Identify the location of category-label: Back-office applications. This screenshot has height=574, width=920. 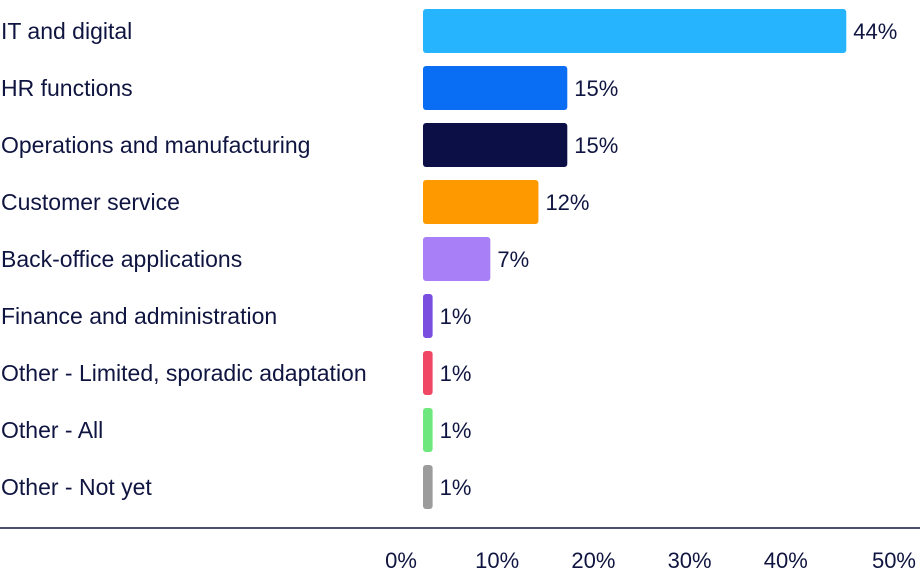
(121, 259).